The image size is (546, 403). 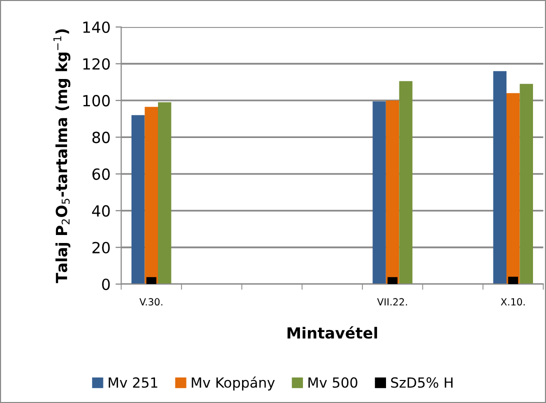 What do you see at coordinates (101, 174) in the screenshot?
I see `y-tick-label: 60` at bounding box center [101, 174].